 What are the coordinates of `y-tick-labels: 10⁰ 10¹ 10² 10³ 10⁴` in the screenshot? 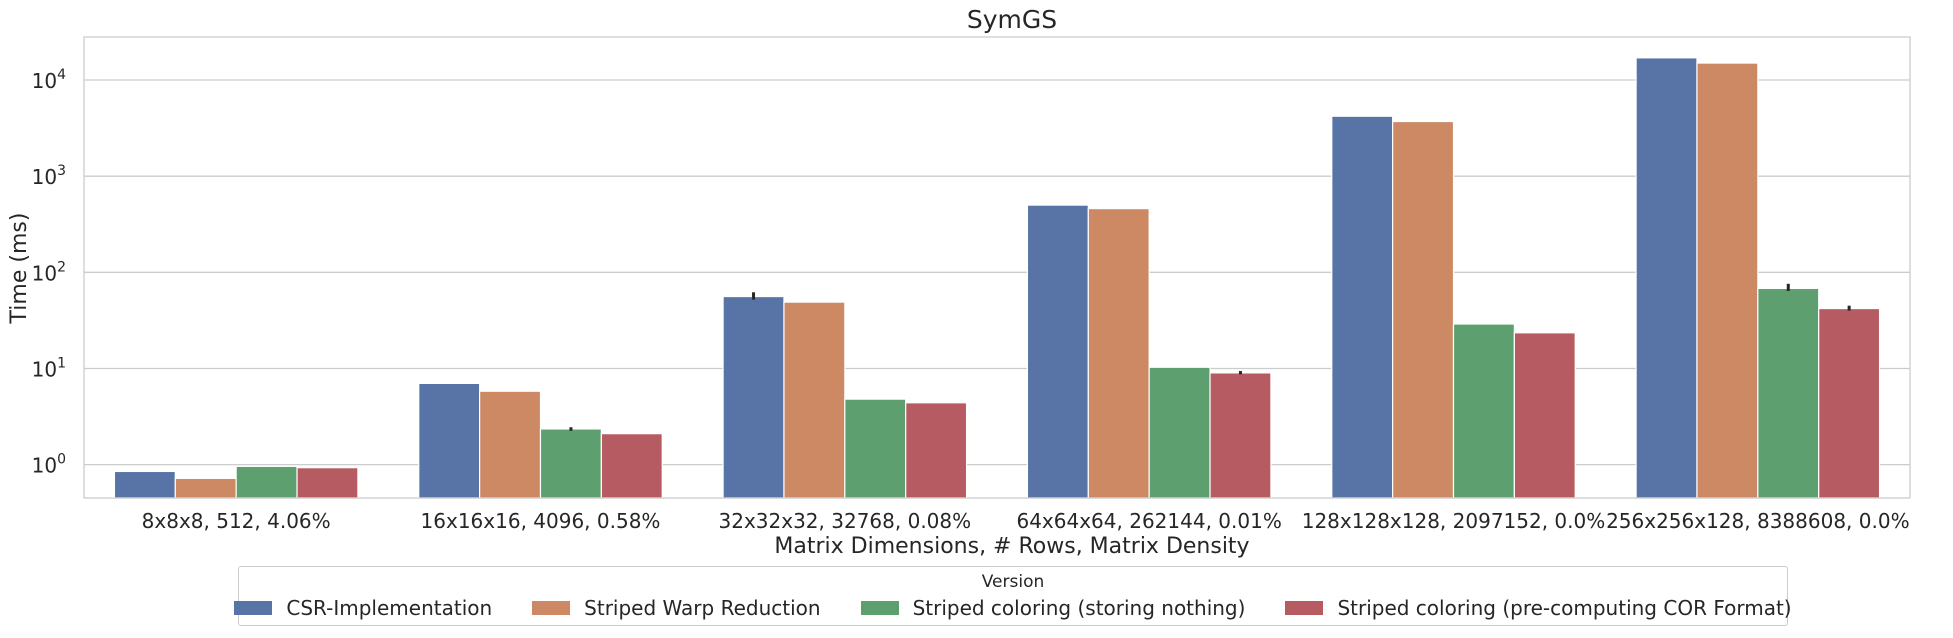 It's located at (49, 272).